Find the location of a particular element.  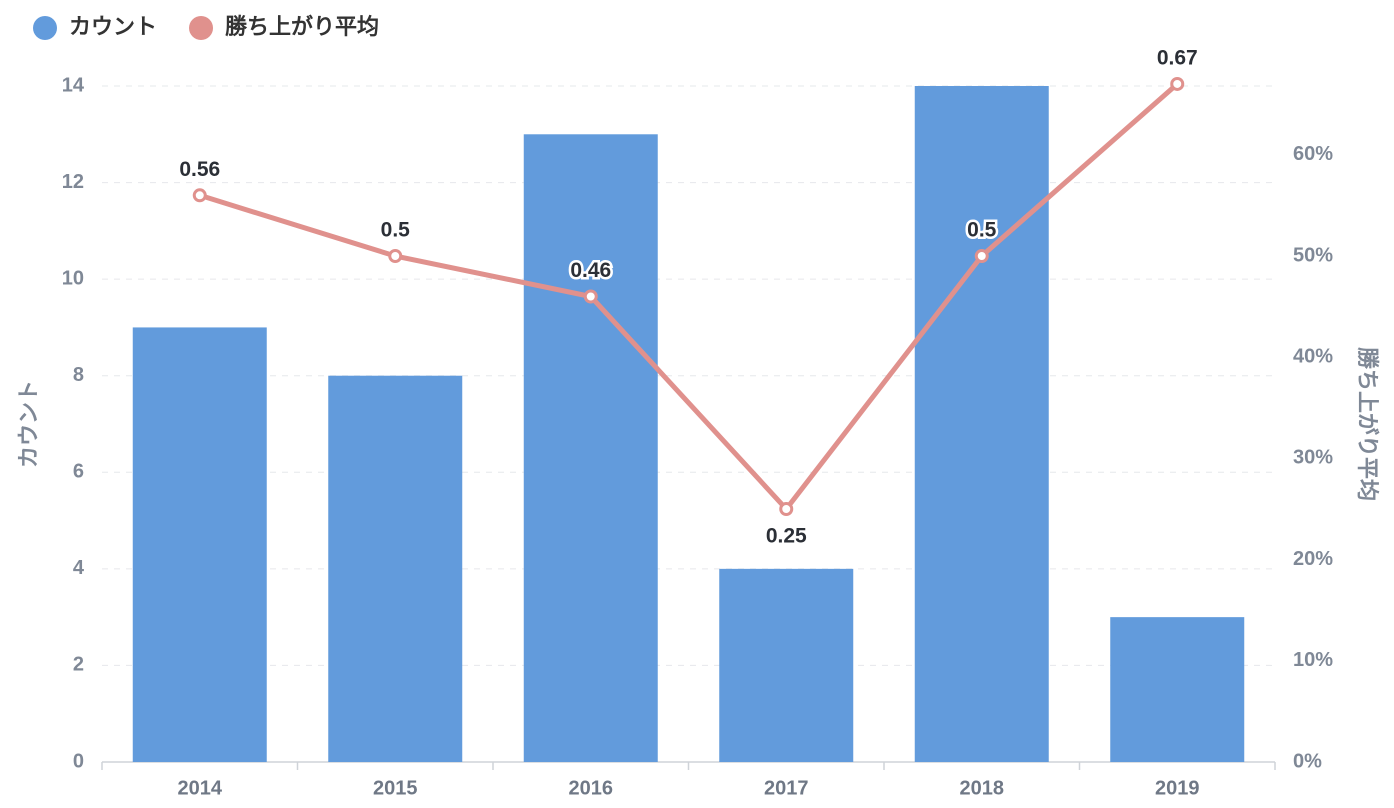

y-tick-label: 14 is located at coordinates (73, 85).